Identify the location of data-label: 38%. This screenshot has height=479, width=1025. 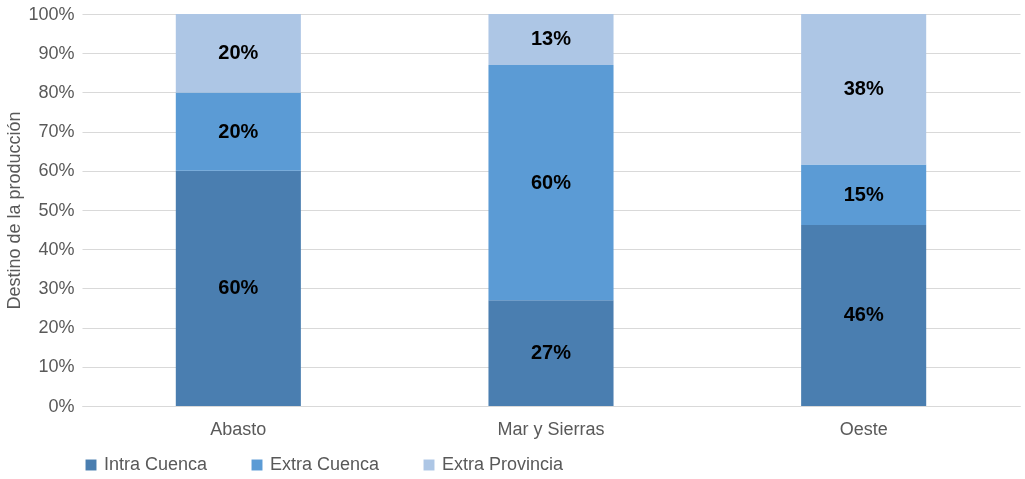
(863, 88).